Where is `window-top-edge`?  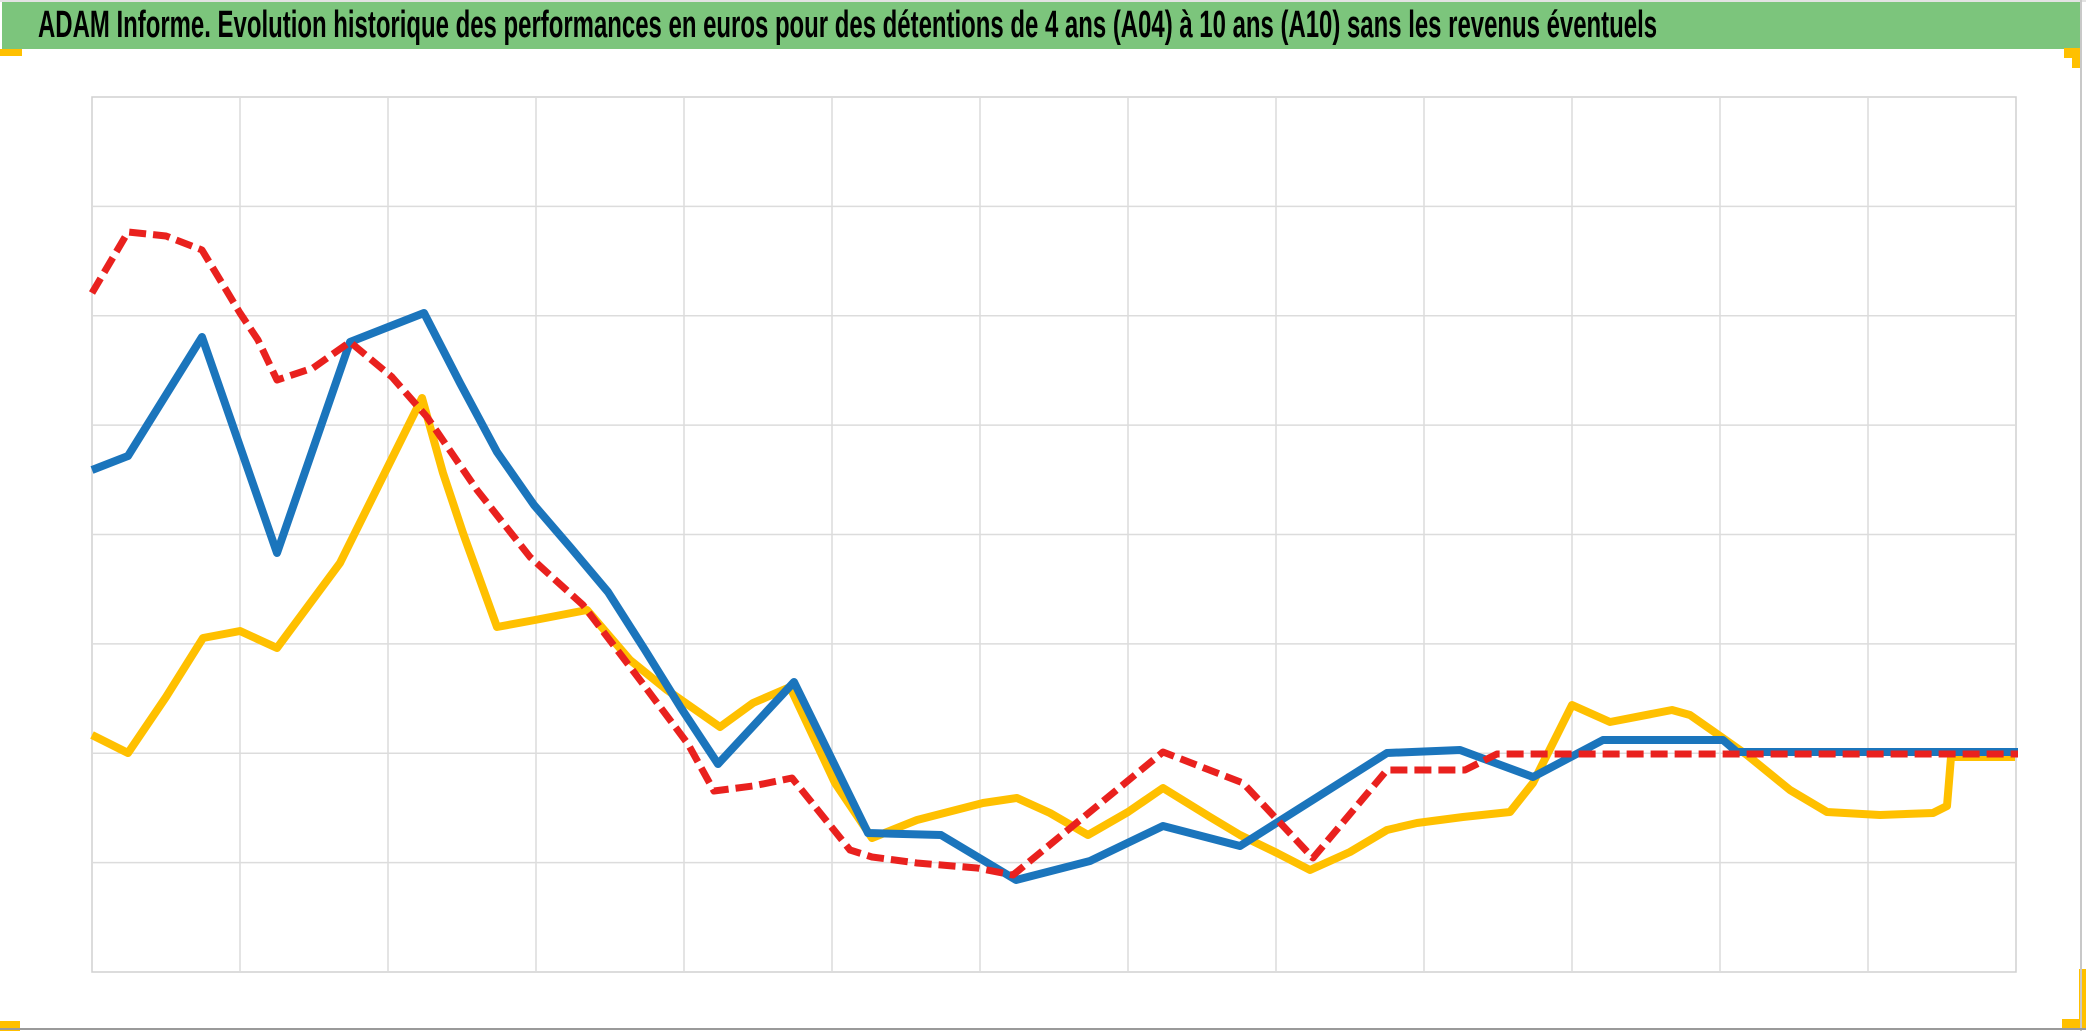
window-top-edge is located at coordinates (1043, 1).